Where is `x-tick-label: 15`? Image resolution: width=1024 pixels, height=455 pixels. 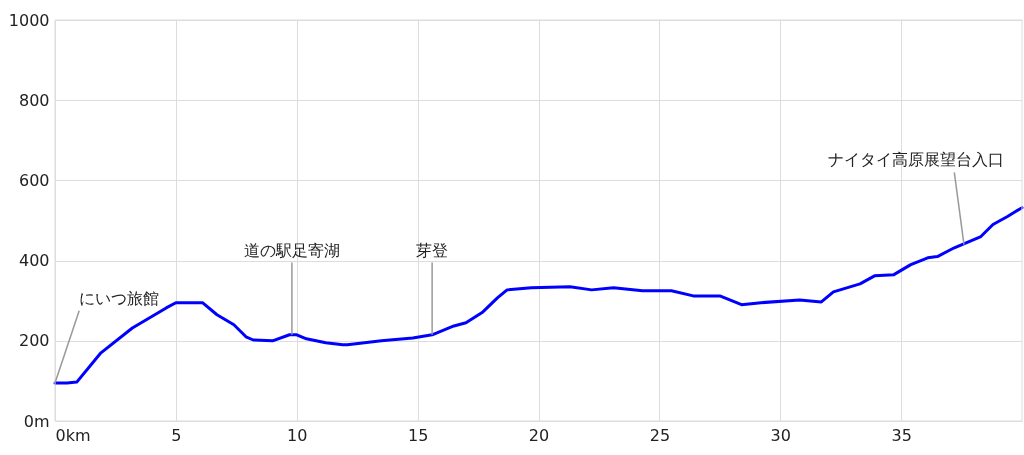 x-tick-label: 15 is located at coordinates (418, 435).